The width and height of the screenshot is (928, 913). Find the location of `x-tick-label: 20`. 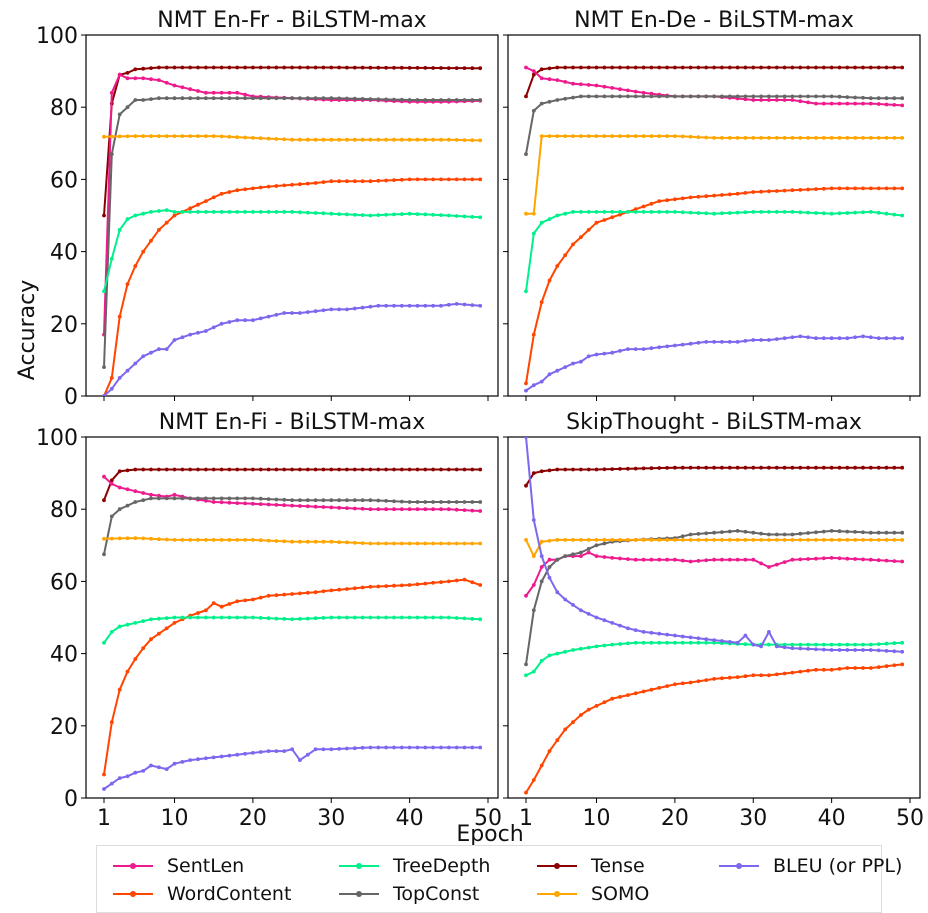

x-tick-label: 20 is located at coordinates (253, 818).